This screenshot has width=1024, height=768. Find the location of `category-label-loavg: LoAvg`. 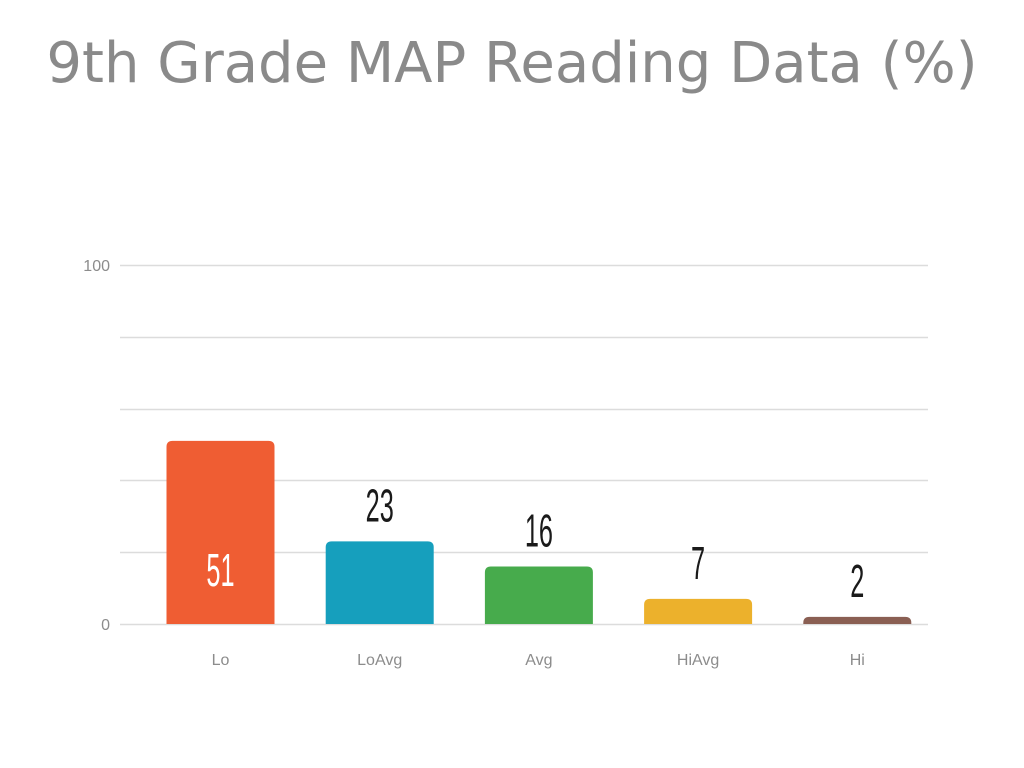

category-label-loavg: LoAvg is located at coordinates (379, 660).